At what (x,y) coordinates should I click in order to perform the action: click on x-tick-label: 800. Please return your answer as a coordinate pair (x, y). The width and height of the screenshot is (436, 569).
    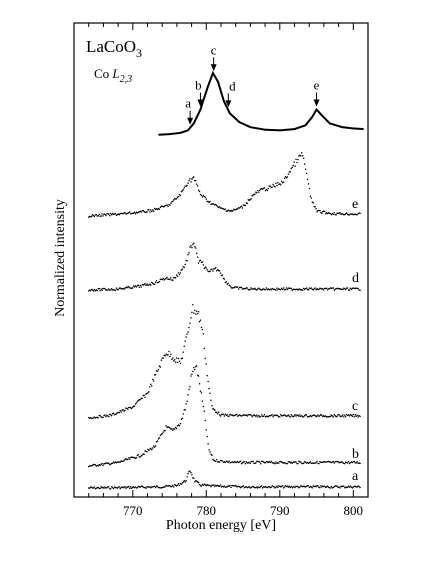
    Looking at the image, I should click on (354, 510).